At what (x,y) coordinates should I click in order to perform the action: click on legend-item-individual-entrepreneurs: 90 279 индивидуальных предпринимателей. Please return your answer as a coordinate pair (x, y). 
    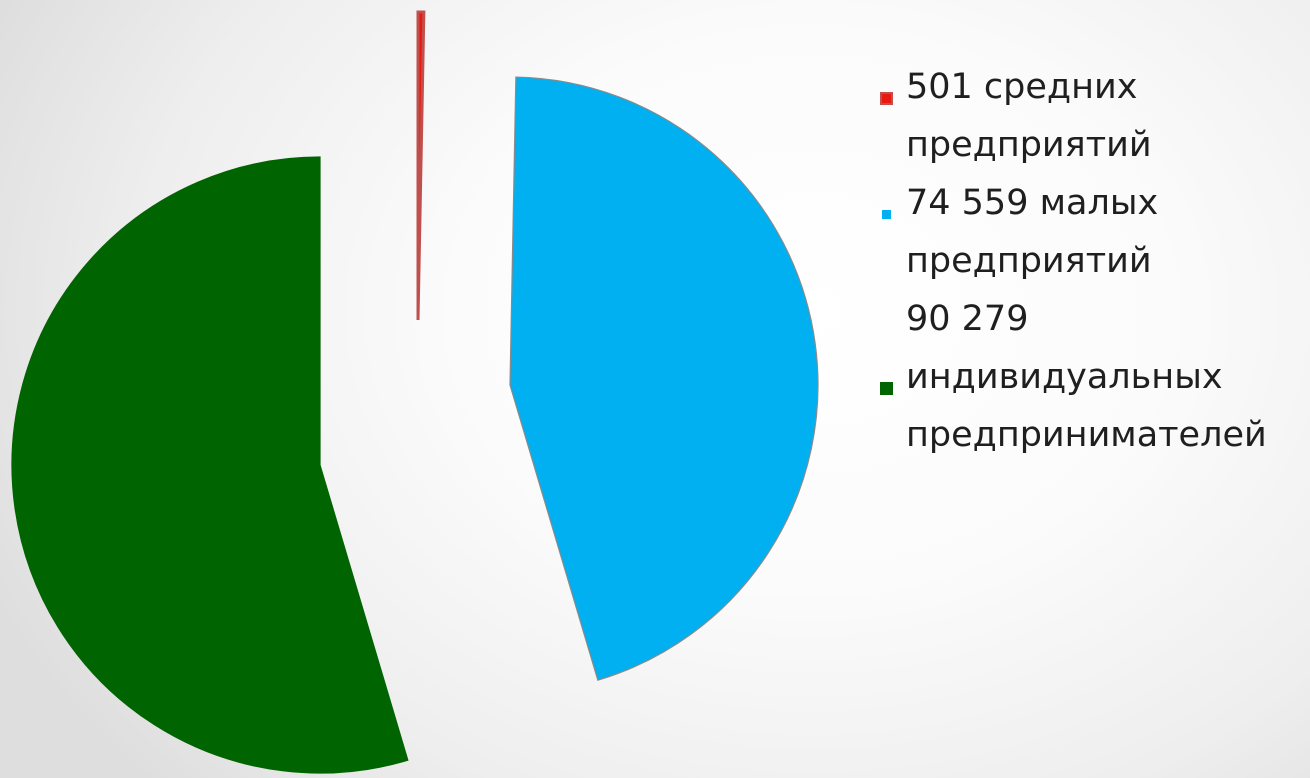
    Looking at the image, I should click on (1089, 377).